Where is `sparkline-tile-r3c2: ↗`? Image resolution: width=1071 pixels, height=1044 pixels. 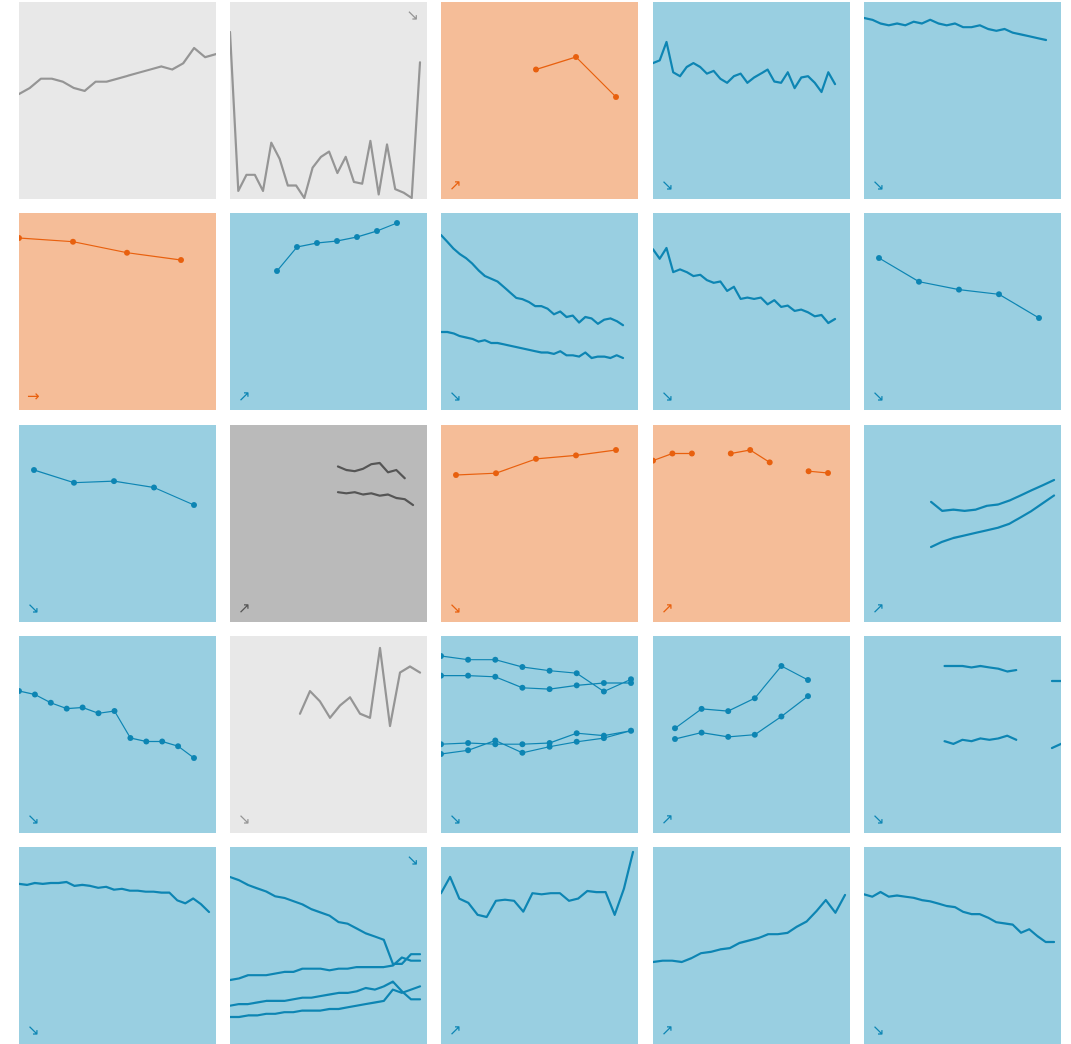
sparkline-tile-r3c2: ↗ is located at coordinates (328, 523).